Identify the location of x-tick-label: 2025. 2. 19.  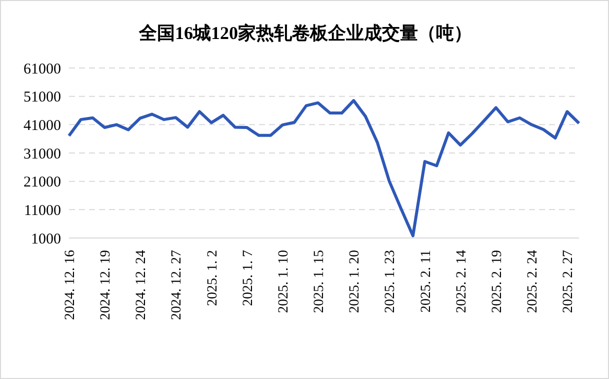
(497, 281).